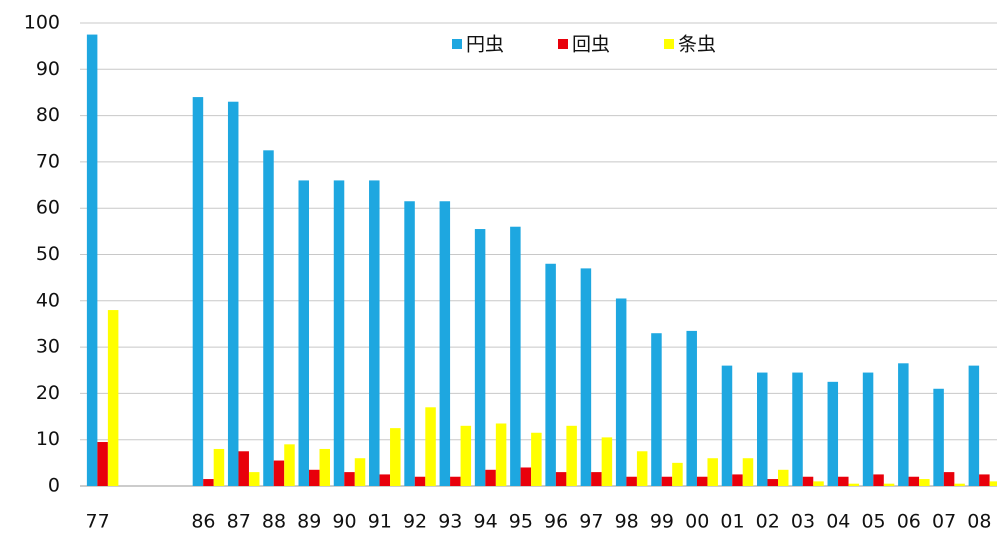 This screenshot has width=997, height=537. I want to click on x-tick-label: 88, so click(274, 522).